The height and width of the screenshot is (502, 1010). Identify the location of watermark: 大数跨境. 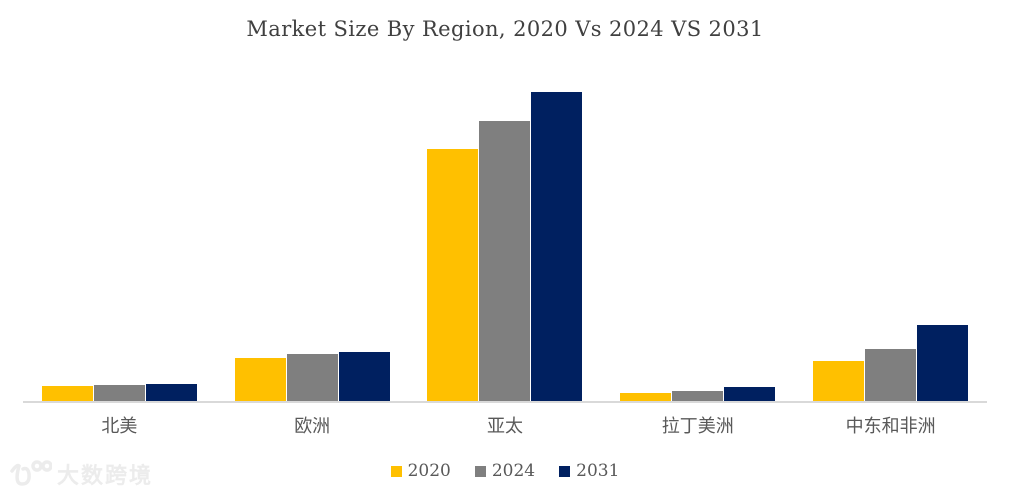
(80, 474).